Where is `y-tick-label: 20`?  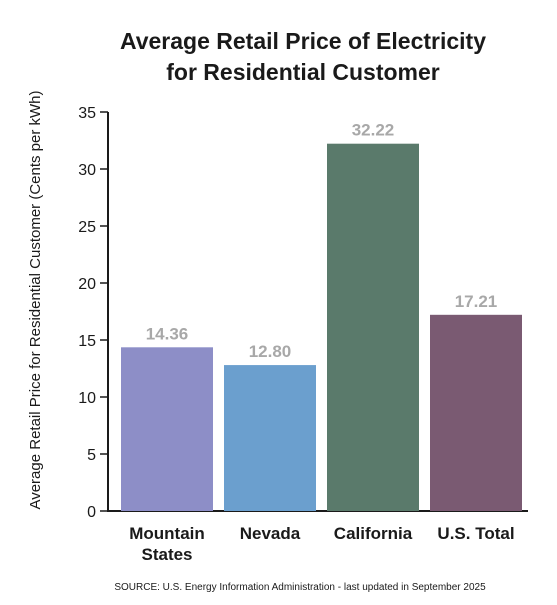 y-tick-label: 20 is located at coordinates (87, 284).